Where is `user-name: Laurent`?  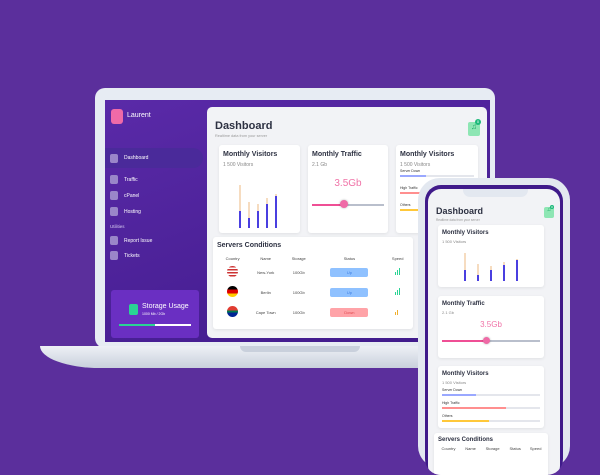
user-name: Laurent is located at coordinates (139, 115).